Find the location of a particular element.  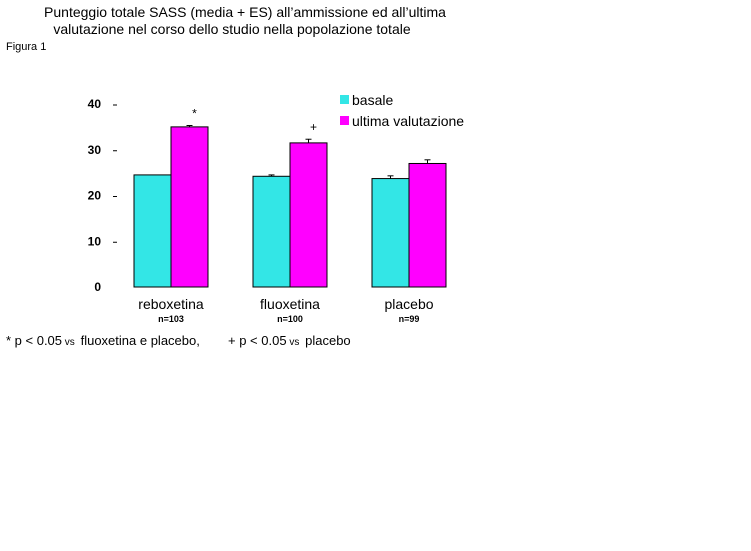

svg-text: + p < 0.05 vs placebo is located at coordinates (289, 340).